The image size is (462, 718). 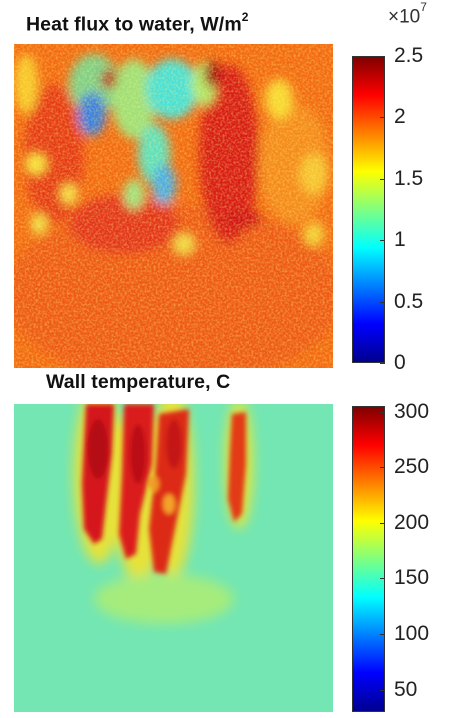 What do you see at coordinates (138, 382) in the screenshot?
I see `wall-temperature-title: Wall temperature, C` at bounding box center [138, 382].